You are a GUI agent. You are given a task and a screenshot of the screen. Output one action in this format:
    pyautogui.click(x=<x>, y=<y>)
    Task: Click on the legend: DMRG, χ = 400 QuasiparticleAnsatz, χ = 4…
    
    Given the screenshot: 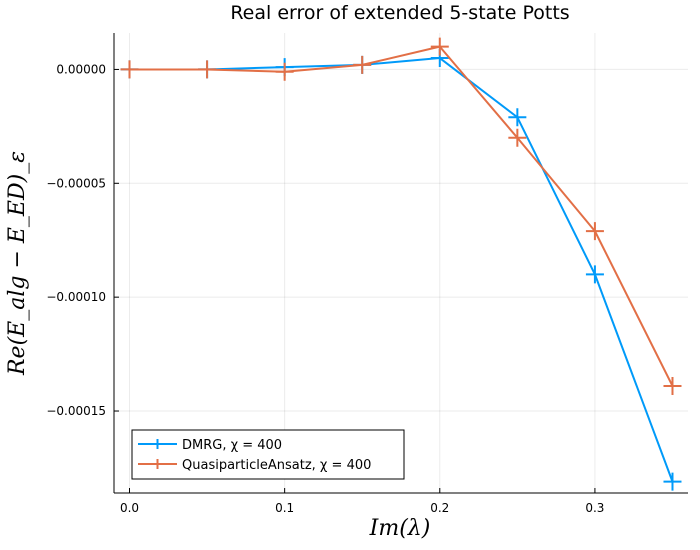 What is the action you would take?
    pyautogui.click(x=268, y=454)
    